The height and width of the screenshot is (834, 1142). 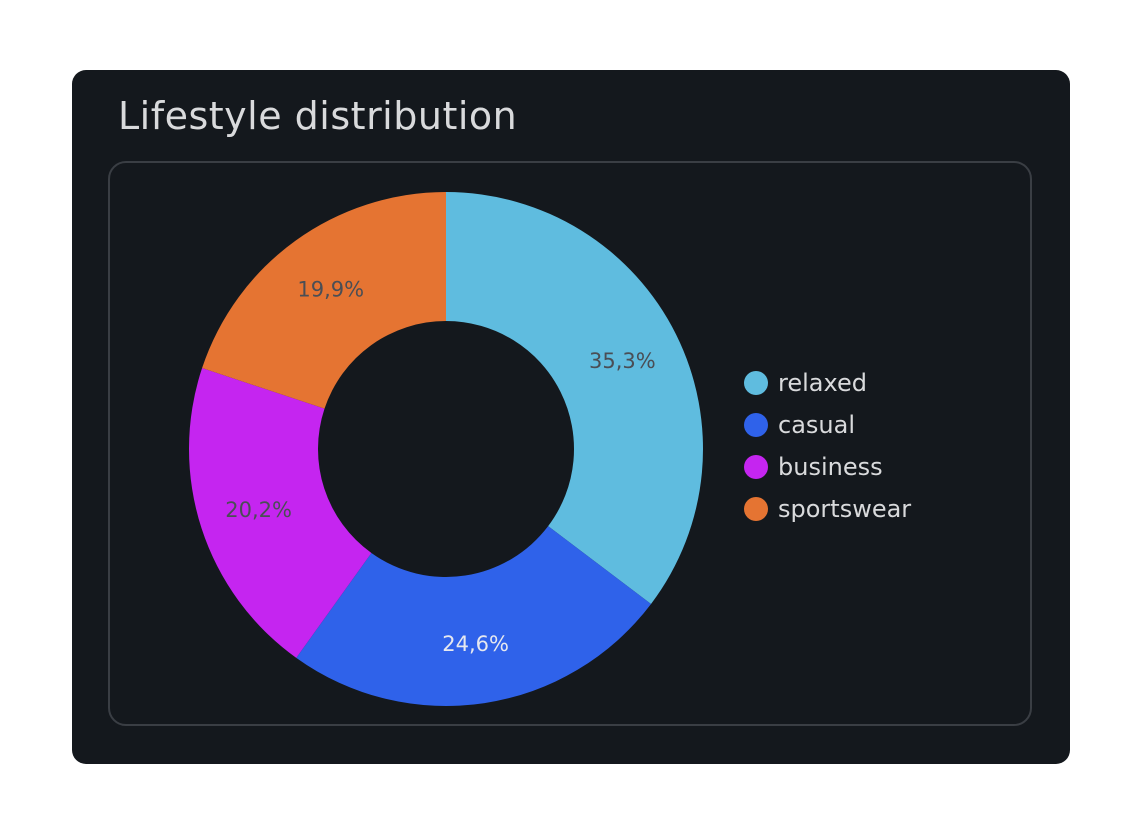 I want to click on legend-item-relaxed: relaxed, so click(x=827, y=383).